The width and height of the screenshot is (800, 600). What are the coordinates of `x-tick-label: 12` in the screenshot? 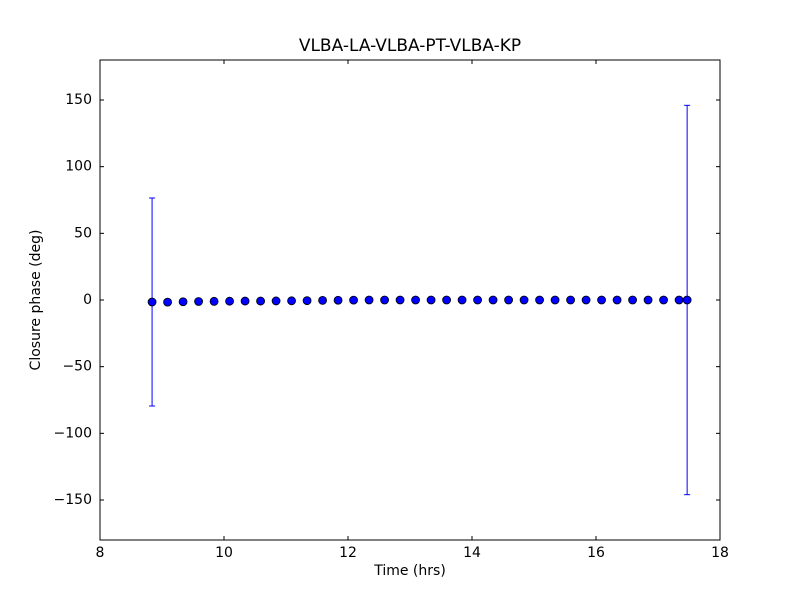 It's located at (348, 553).